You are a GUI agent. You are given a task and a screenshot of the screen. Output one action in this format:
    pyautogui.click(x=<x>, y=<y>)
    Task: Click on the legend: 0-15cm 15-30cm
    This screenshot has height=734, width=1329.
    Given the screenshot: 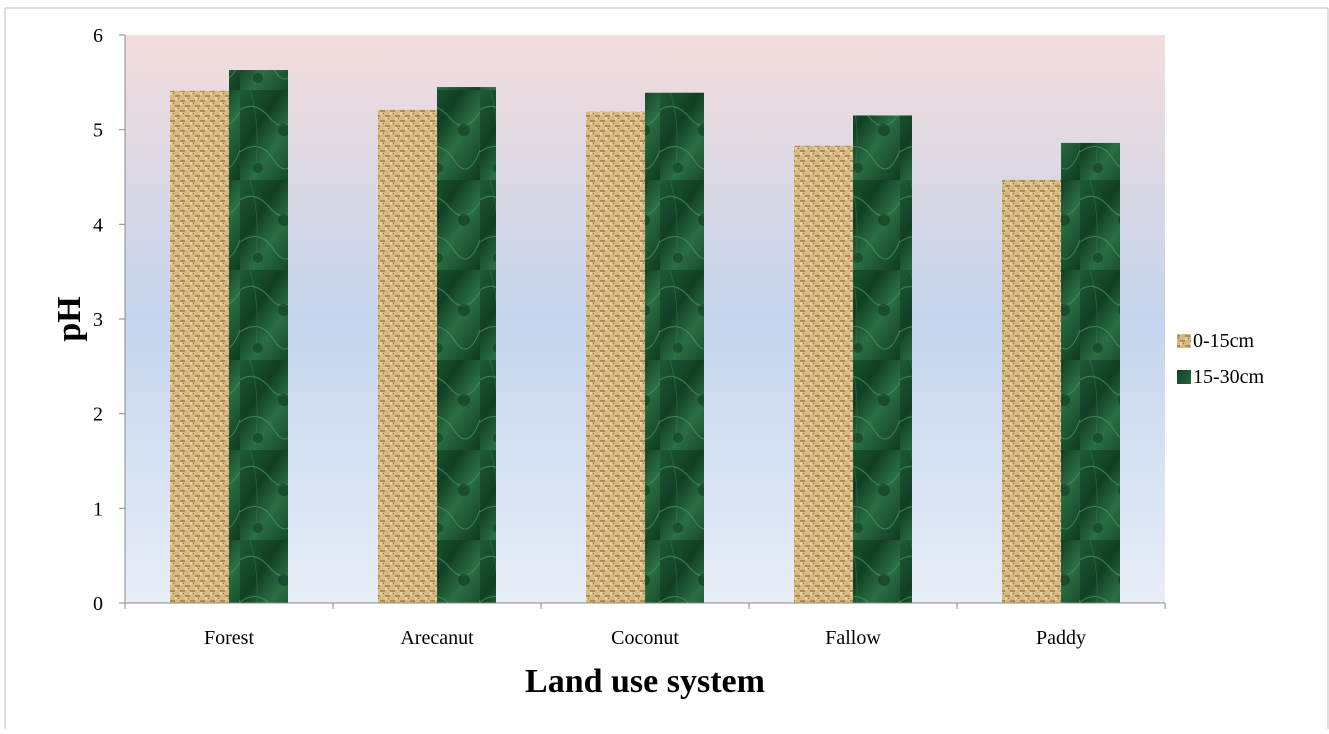 What is the action you would take?
    pyautogui.click(x=1221, y=359)
    